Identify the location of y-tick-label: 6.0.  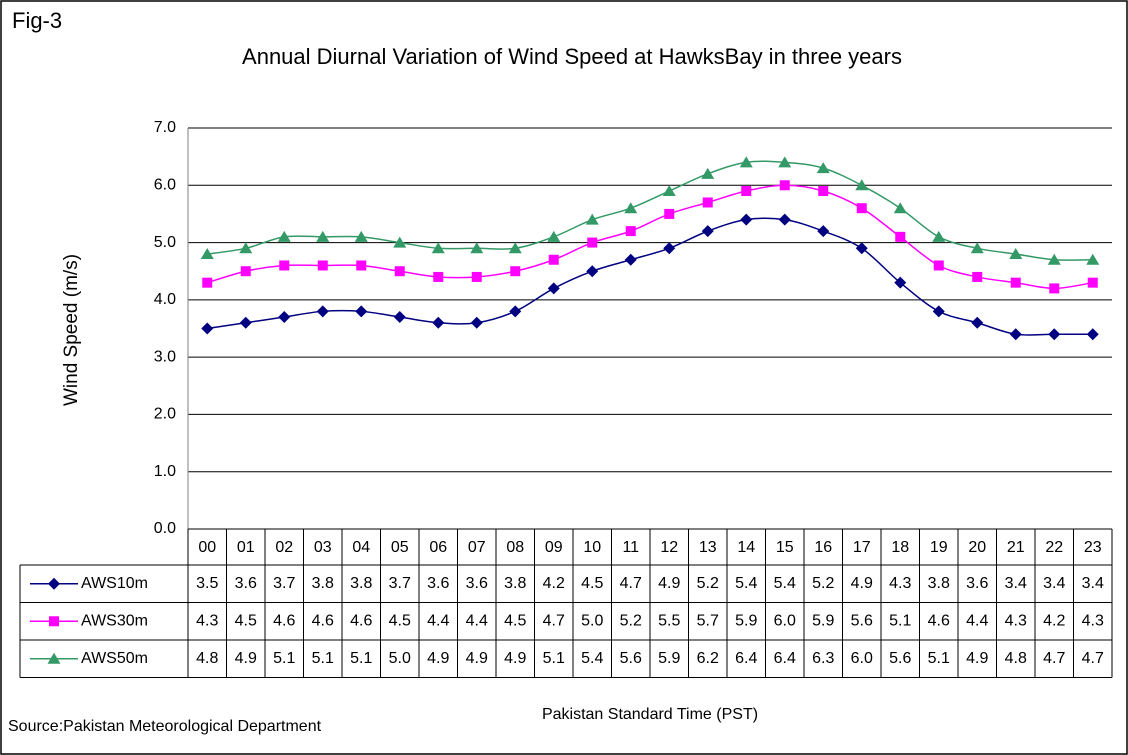
(165, 185).